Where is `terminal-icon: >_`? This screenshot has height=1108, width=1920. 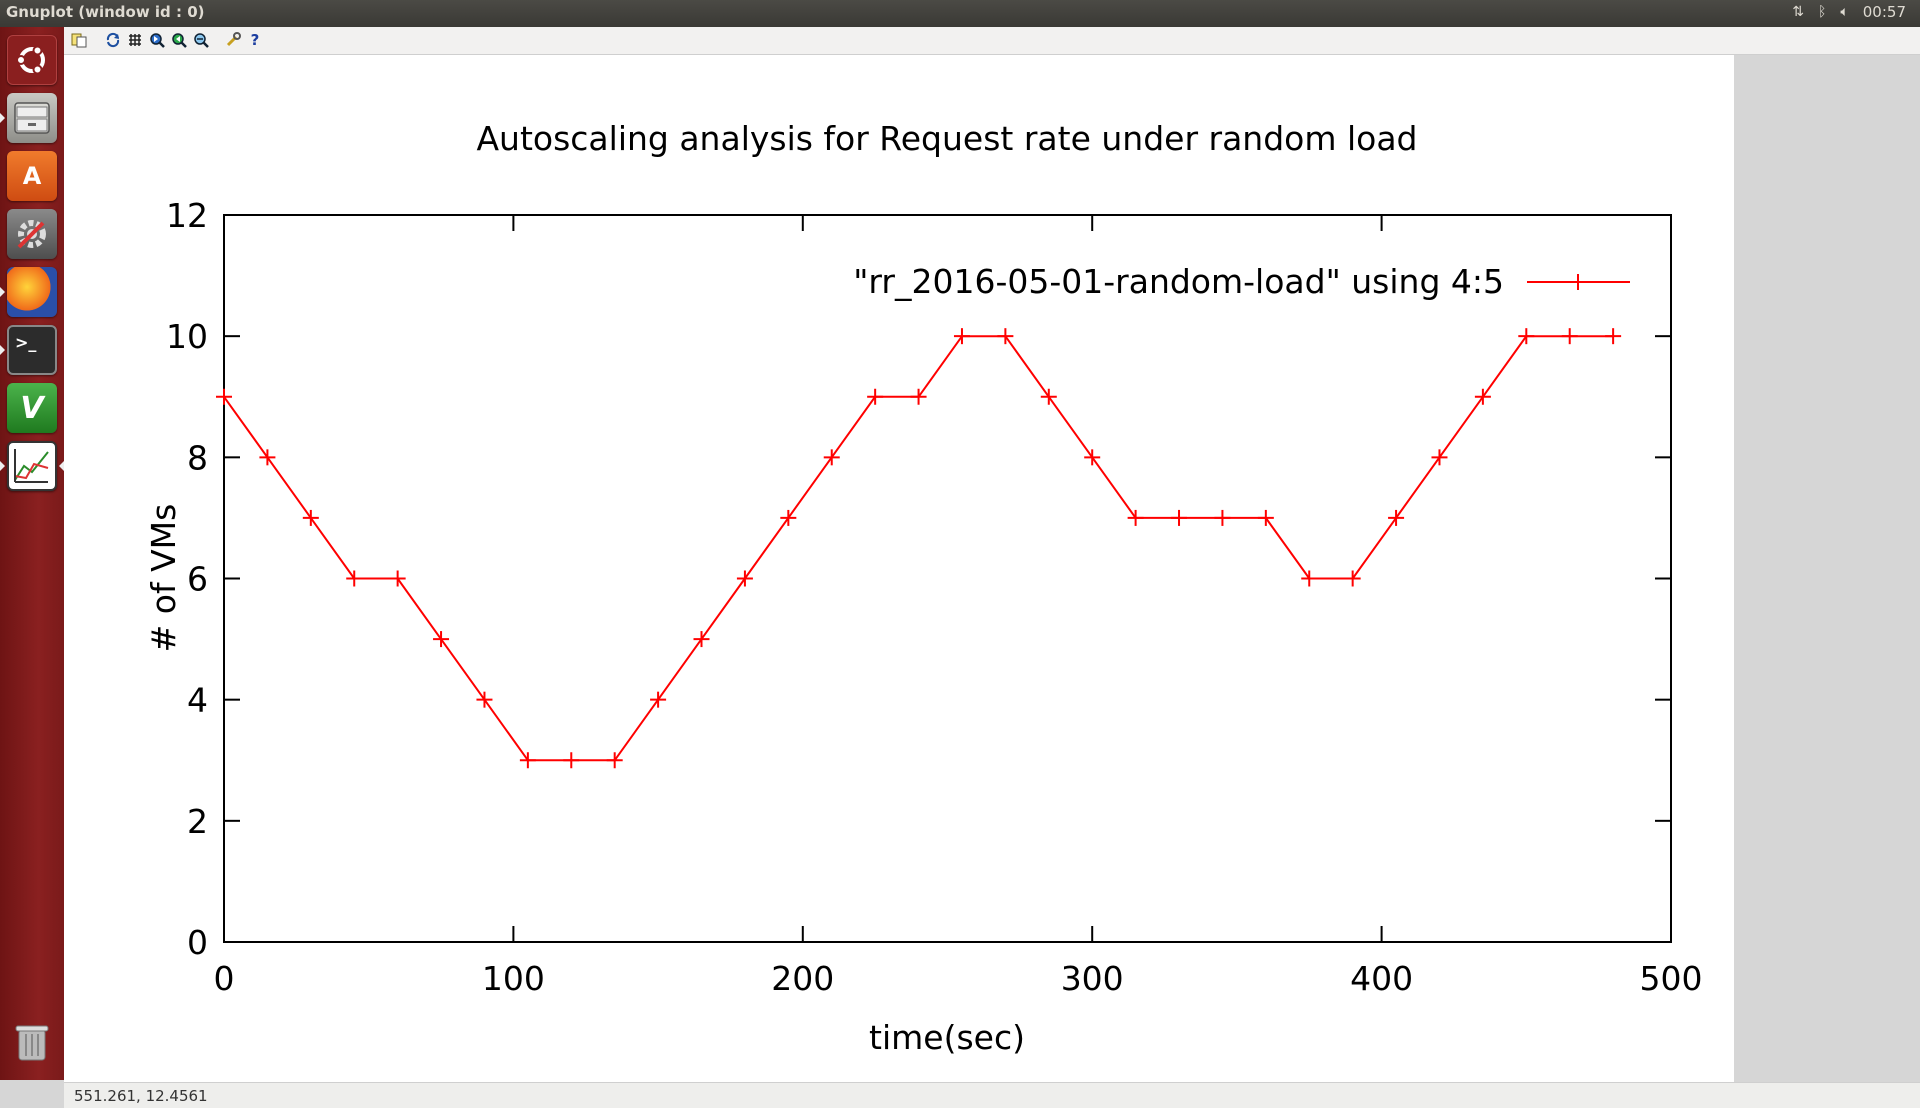 terminal-icon: >_ is located at coordinates (32, 350).